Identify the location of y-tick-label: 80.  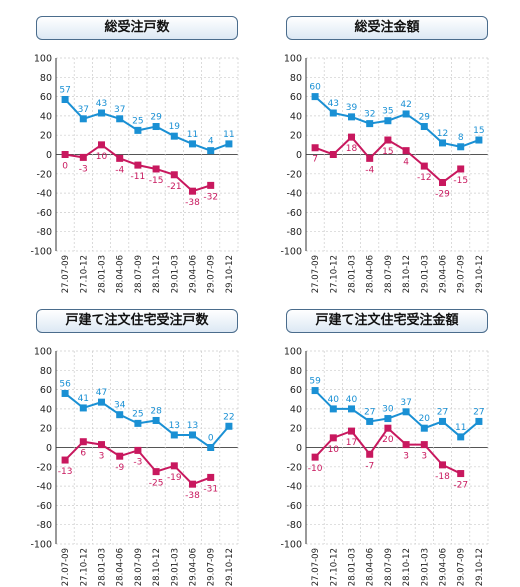
(296, 371).